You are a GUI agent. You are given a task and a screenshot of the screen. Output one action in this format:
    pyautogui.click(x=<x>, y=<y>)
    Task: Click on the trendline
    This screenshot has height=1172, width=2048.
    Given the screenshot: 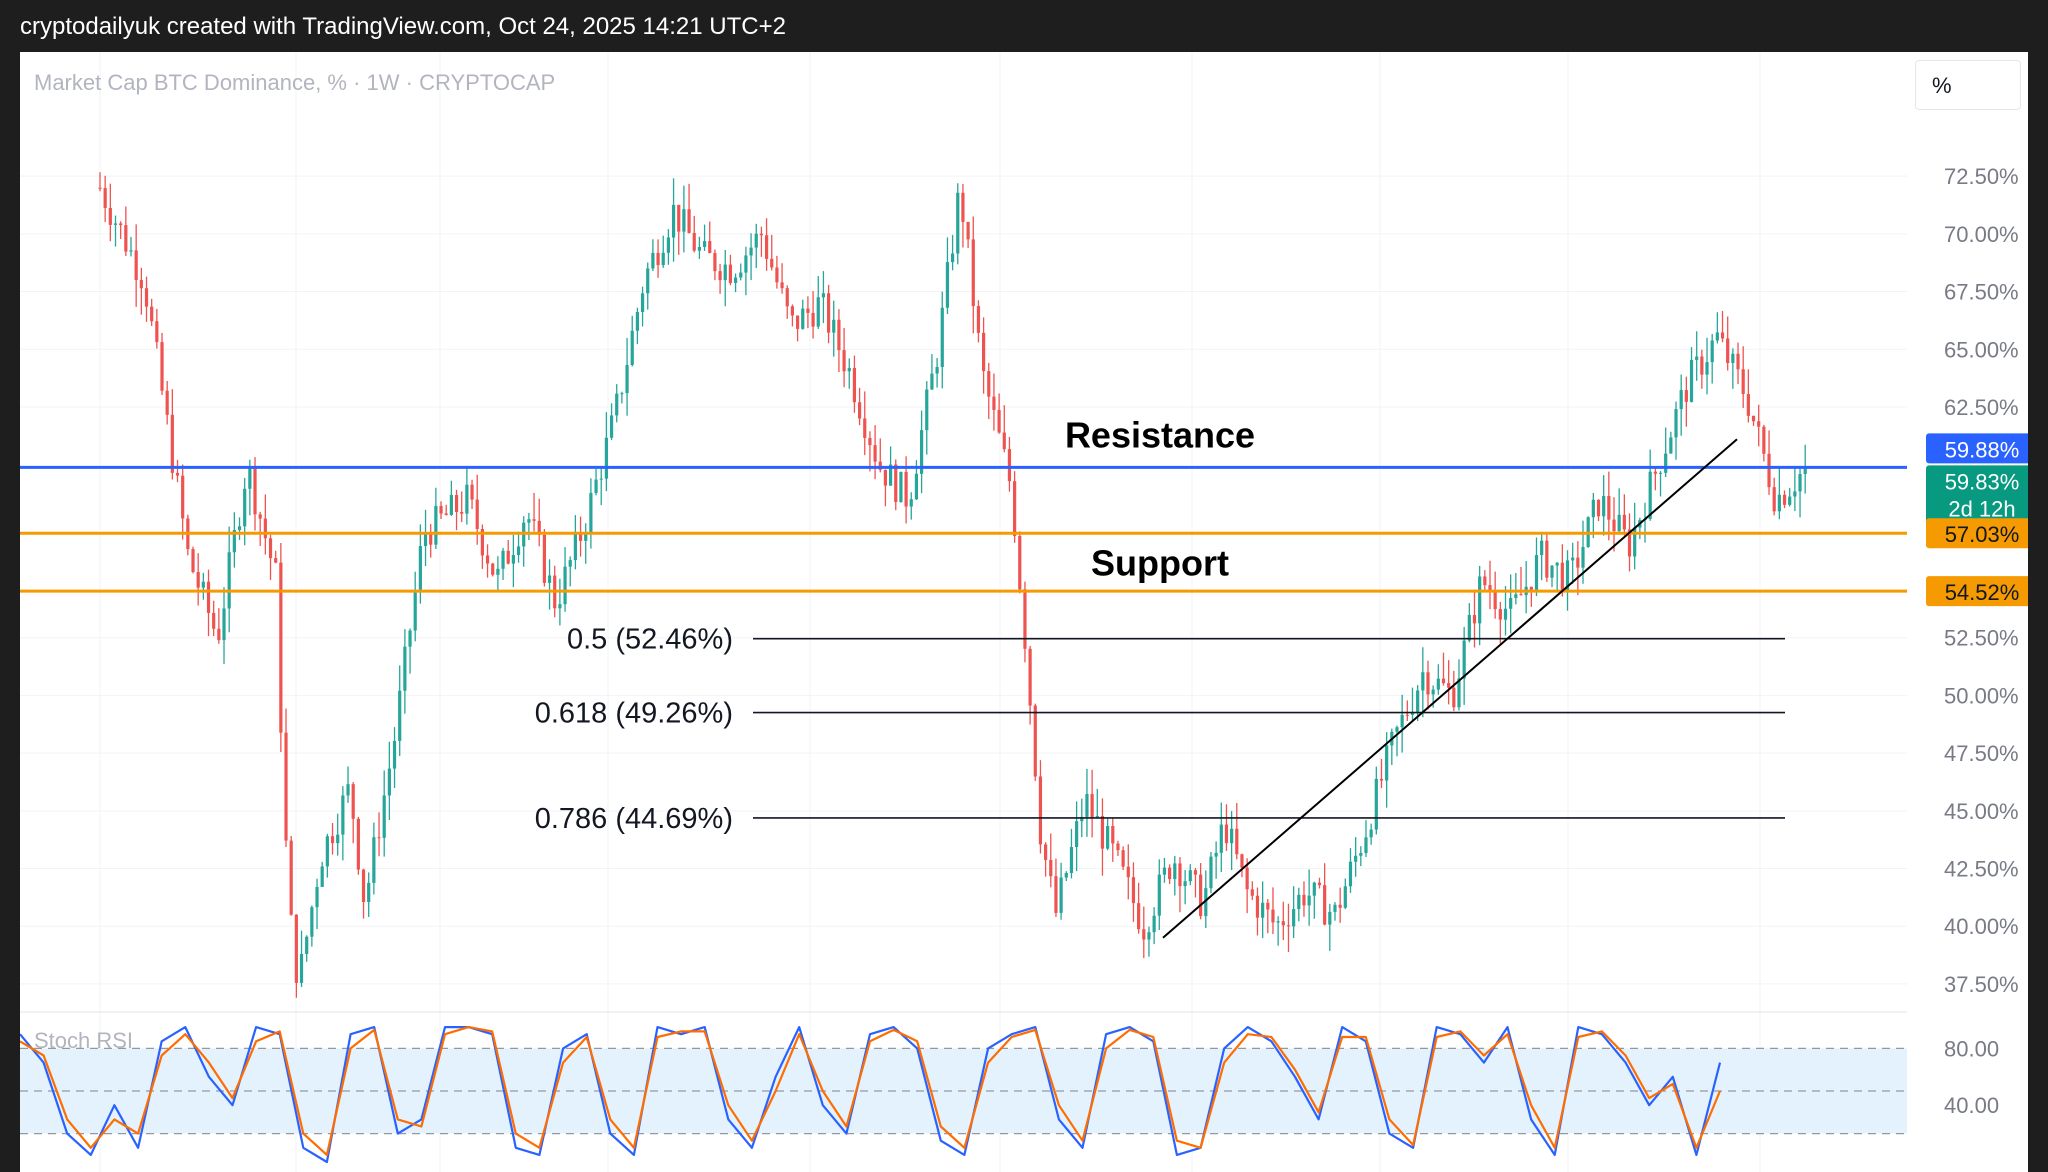 What is the action you would take?
    pyautogui.click(x=1450, y=688)
    